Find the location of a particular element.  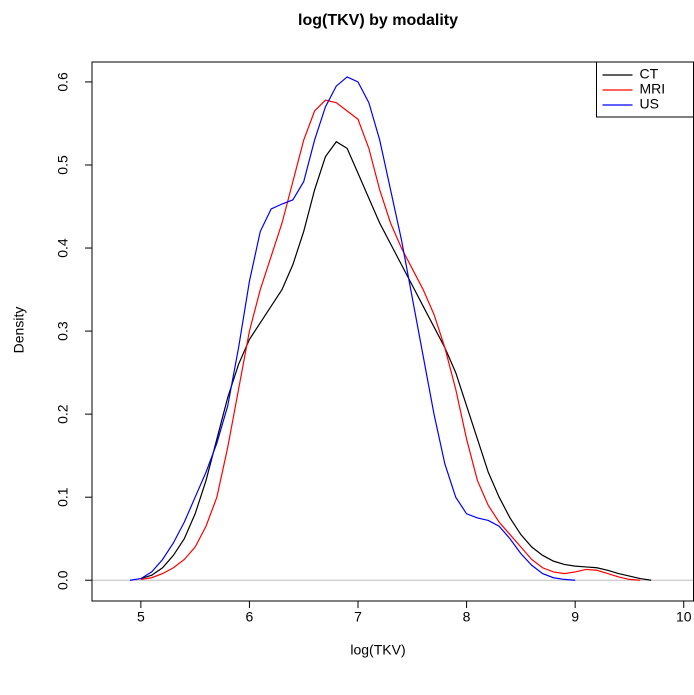

x-tick-label: 8 is located at coordinates (467, 617).